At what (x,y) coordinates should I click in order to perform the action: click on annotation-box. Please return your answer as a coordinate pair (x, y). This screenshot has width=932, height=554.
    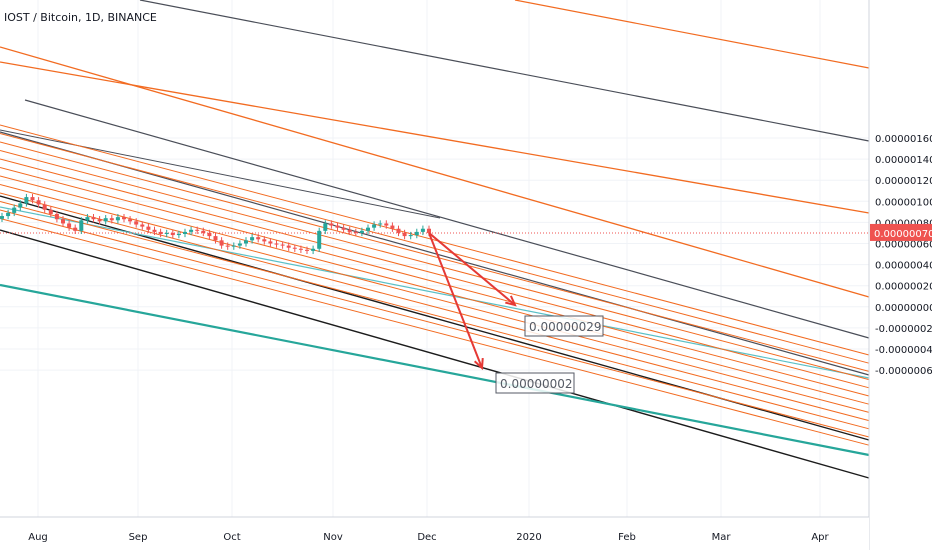
    Looking at the image, I should click on (564, 326).